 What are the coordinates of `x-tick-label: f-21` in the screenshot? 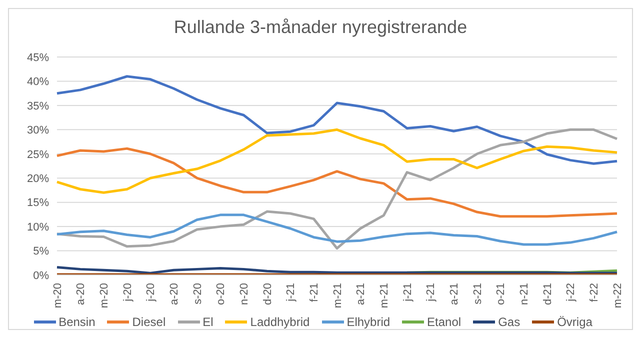 It's located at (314, 292).